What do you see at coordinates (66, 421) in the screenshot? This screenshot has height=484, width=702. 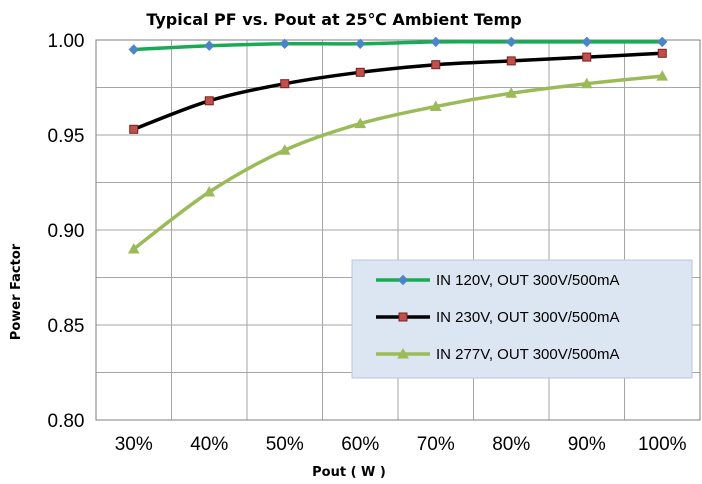 I see `y-tick-label: 0.80` at bounding box center [66, 421].